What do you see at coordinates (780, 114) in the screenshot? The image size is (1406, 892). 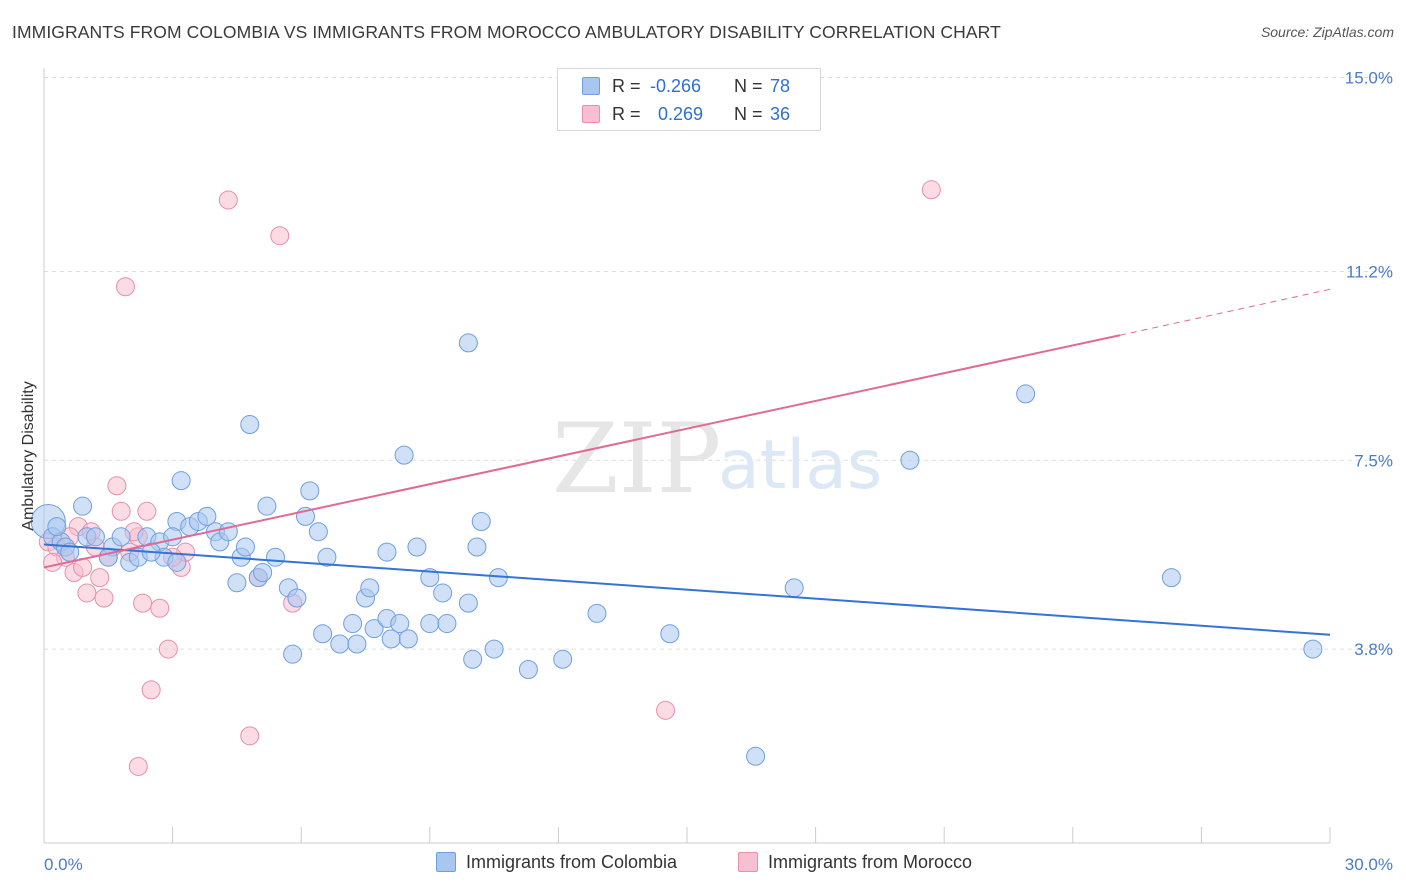 I see `morocco-n-value: 36` at bounding box center [780, 114].